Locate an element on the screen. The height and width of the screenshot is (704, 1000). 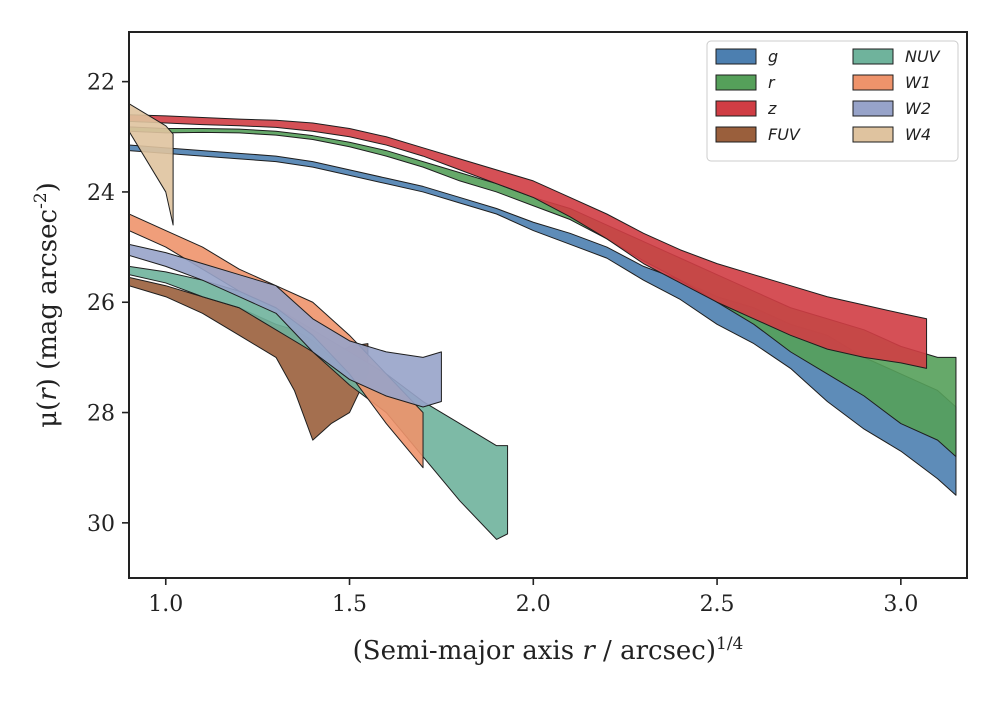
series-area-w2 is located at coordinates (285, 325).